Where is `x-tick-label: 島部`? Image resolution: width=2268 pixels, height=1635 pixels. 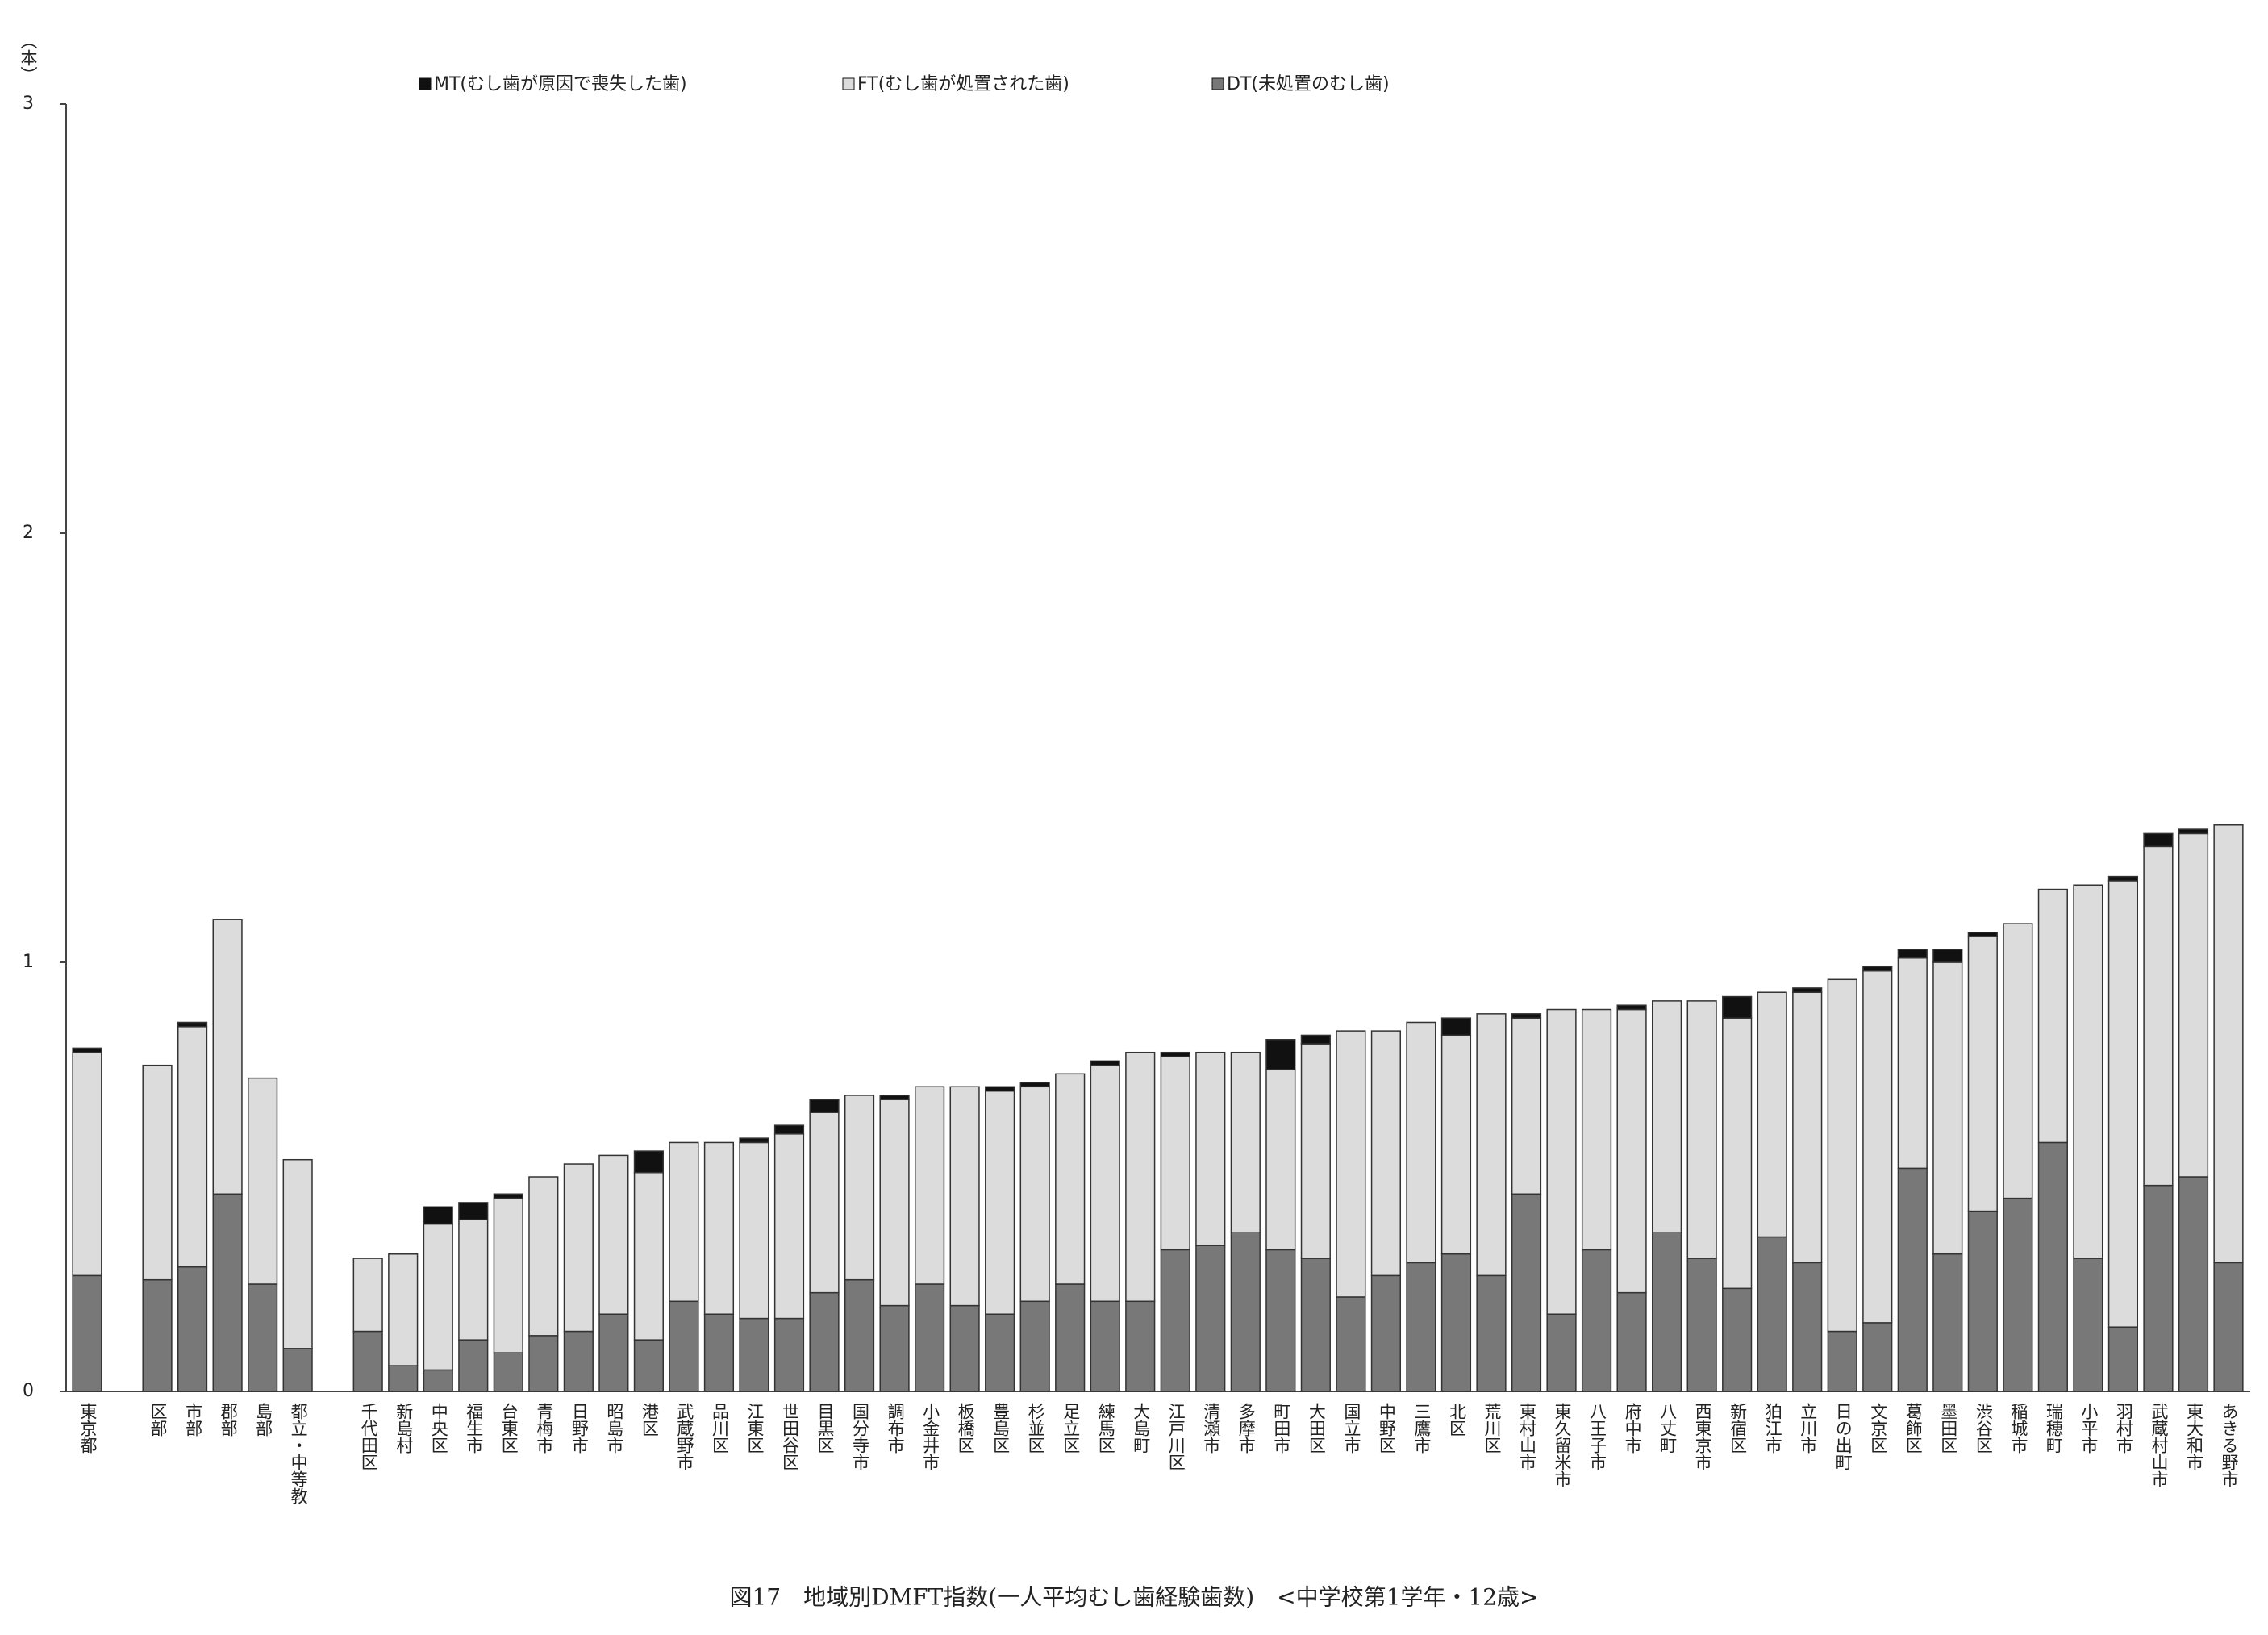
x-tick-label: 島部 is located at coordinates (263, 1420).